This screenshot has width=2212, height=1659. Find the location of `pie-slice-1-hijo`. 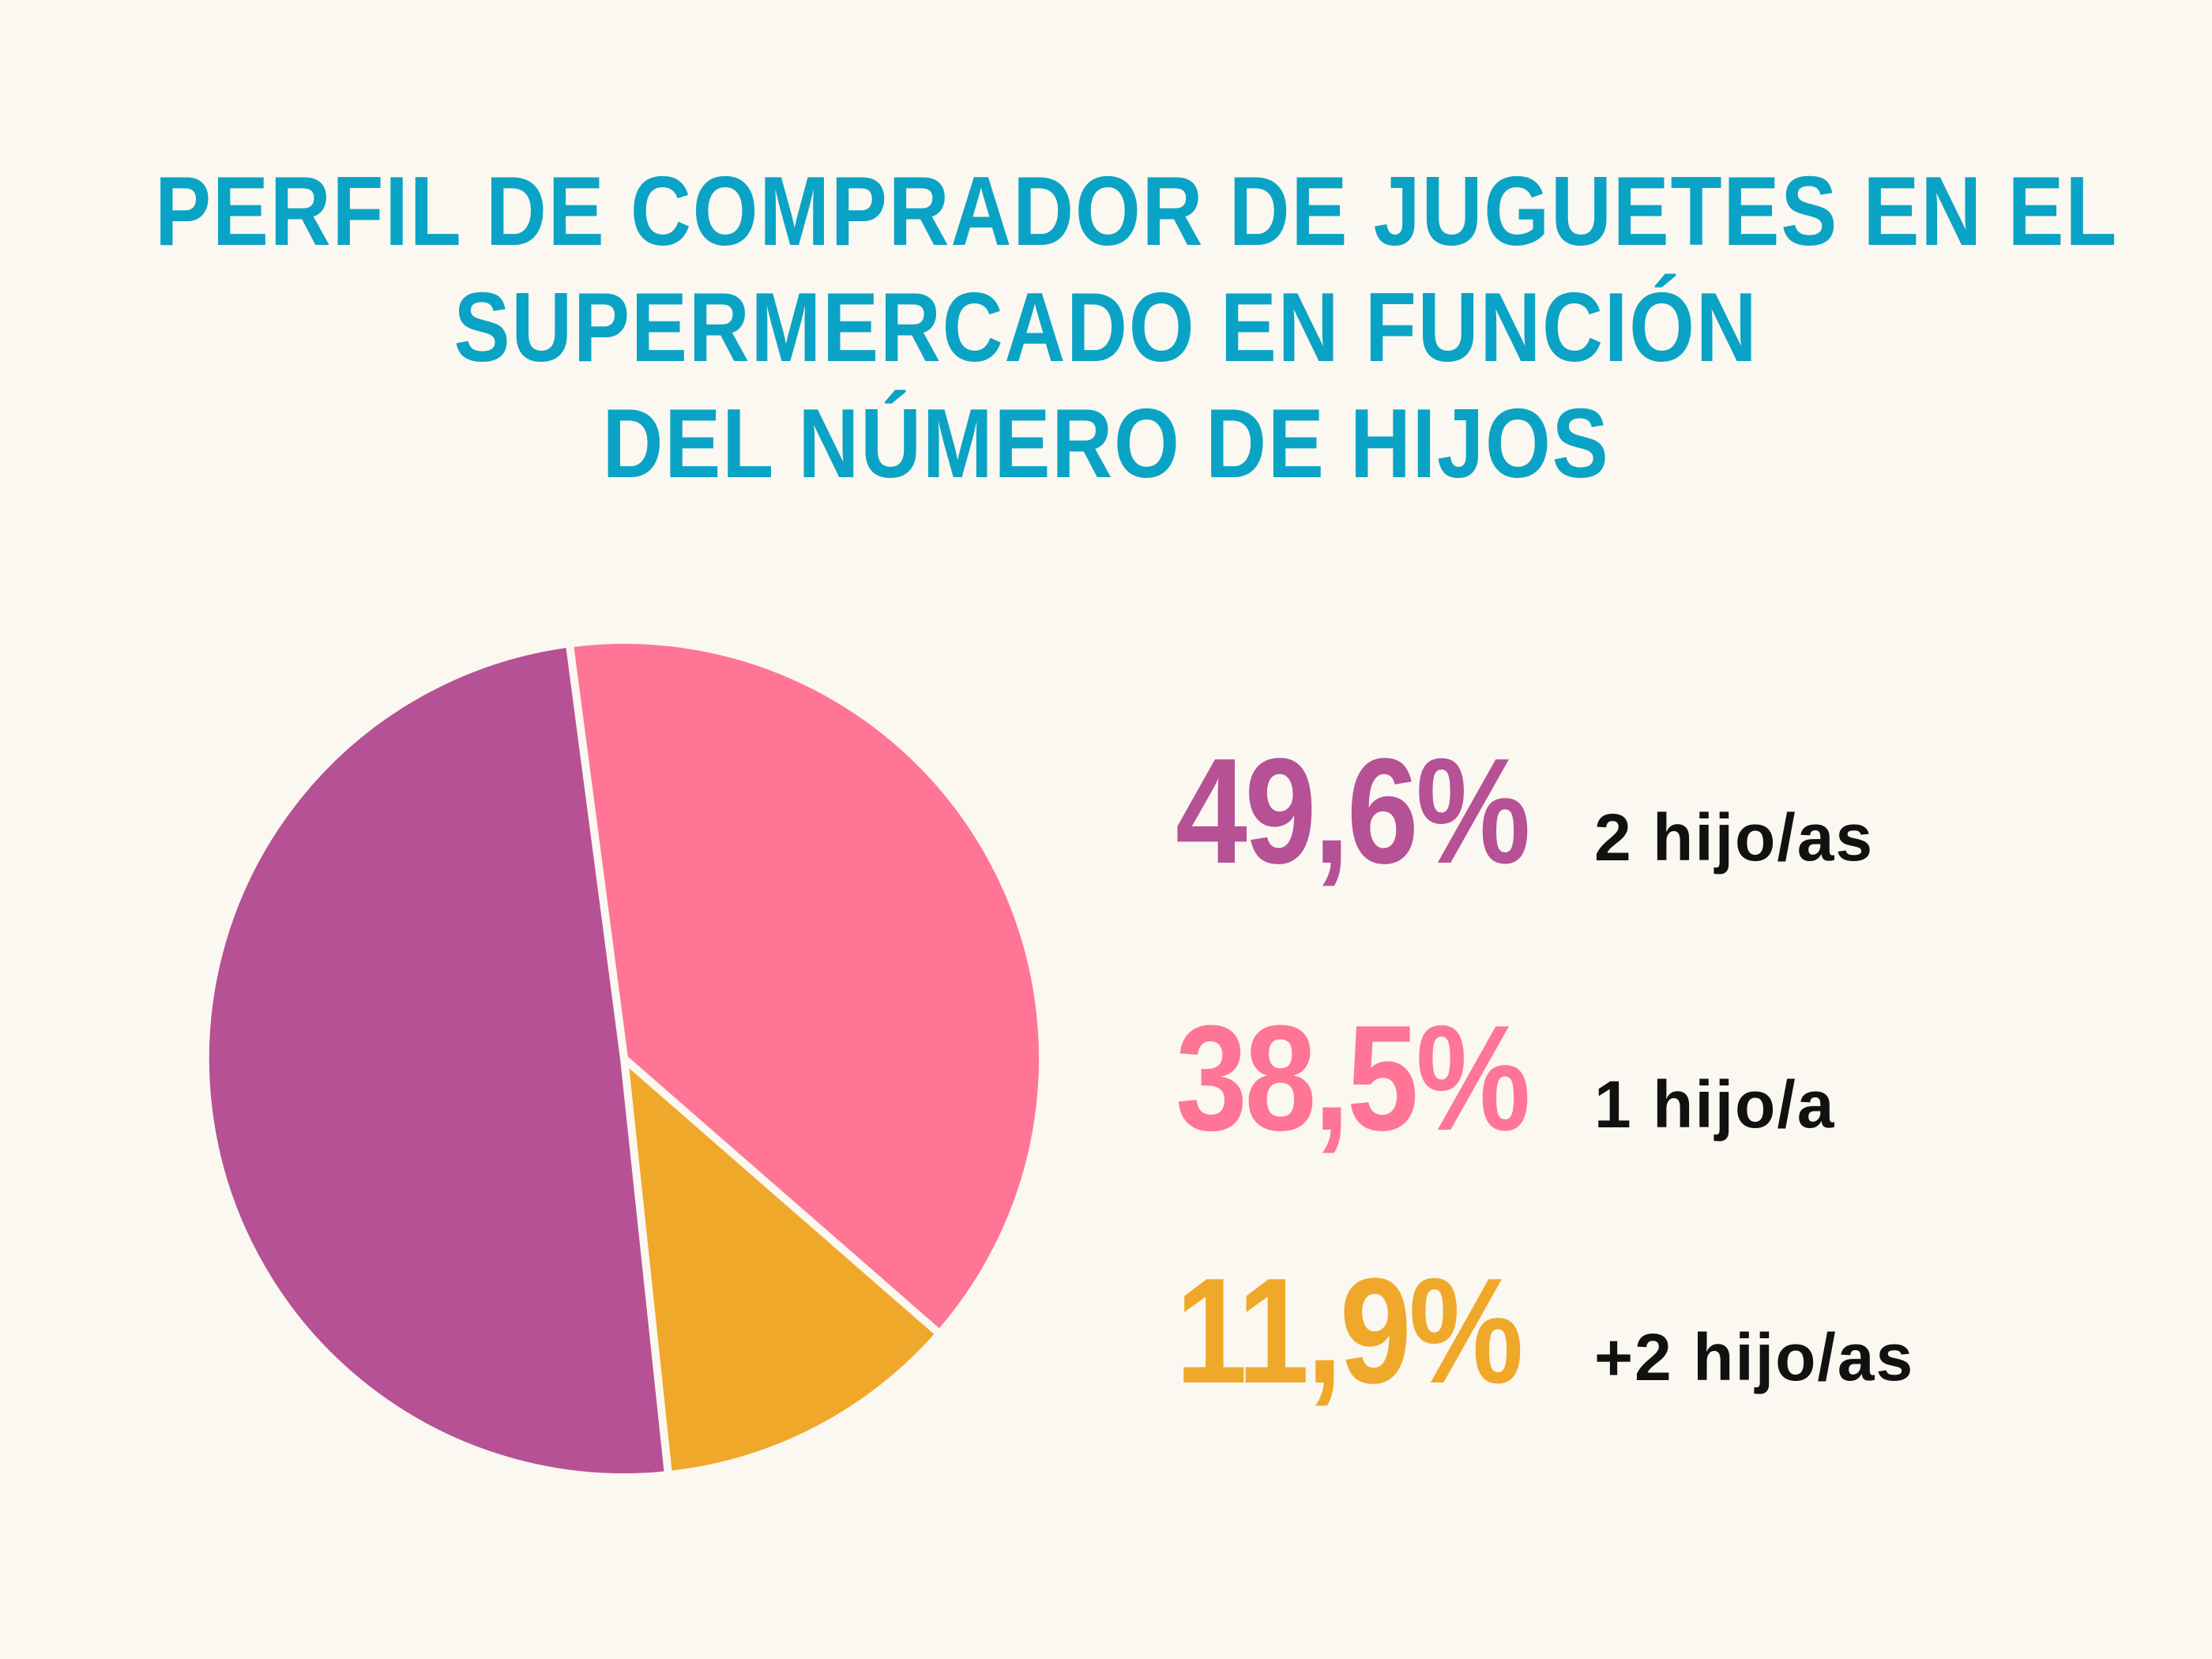

pie-slice-1-hijo is located at coordinates (807, 987).